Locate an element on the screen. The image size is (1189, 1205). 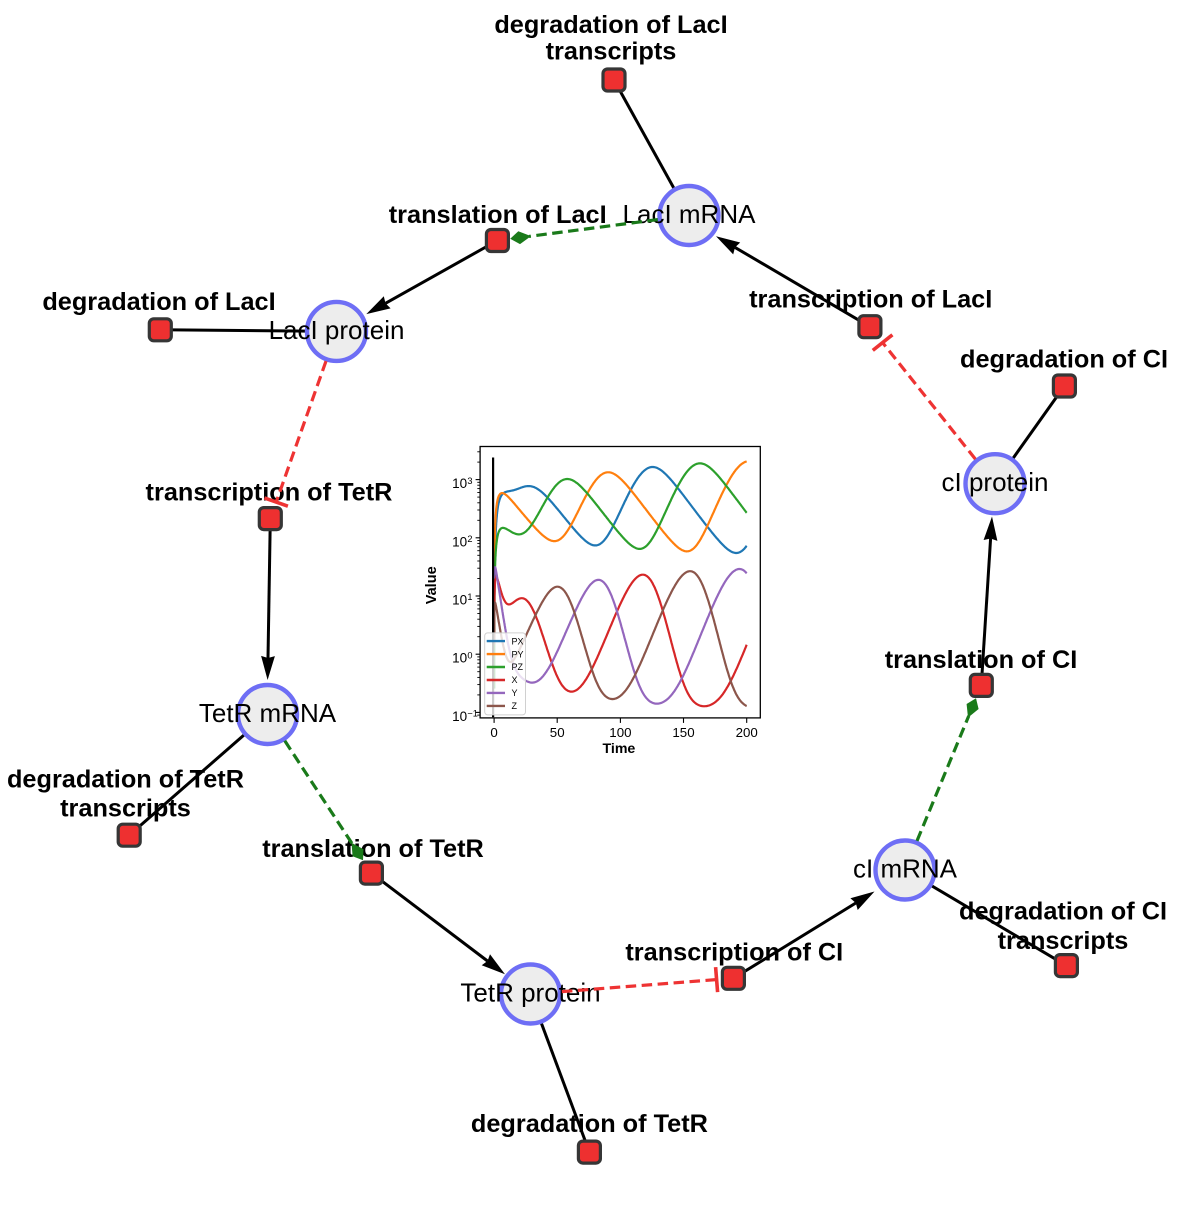
svg-text: translation of CI is located at coordinates (981, 660).